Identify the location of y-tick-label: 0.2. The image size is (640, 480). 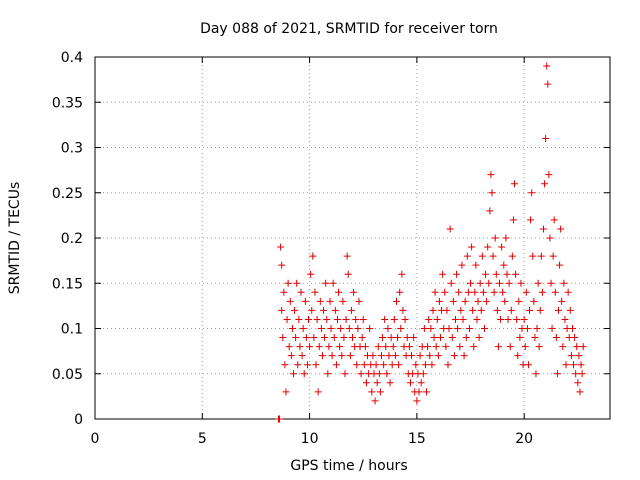
(72, 239).